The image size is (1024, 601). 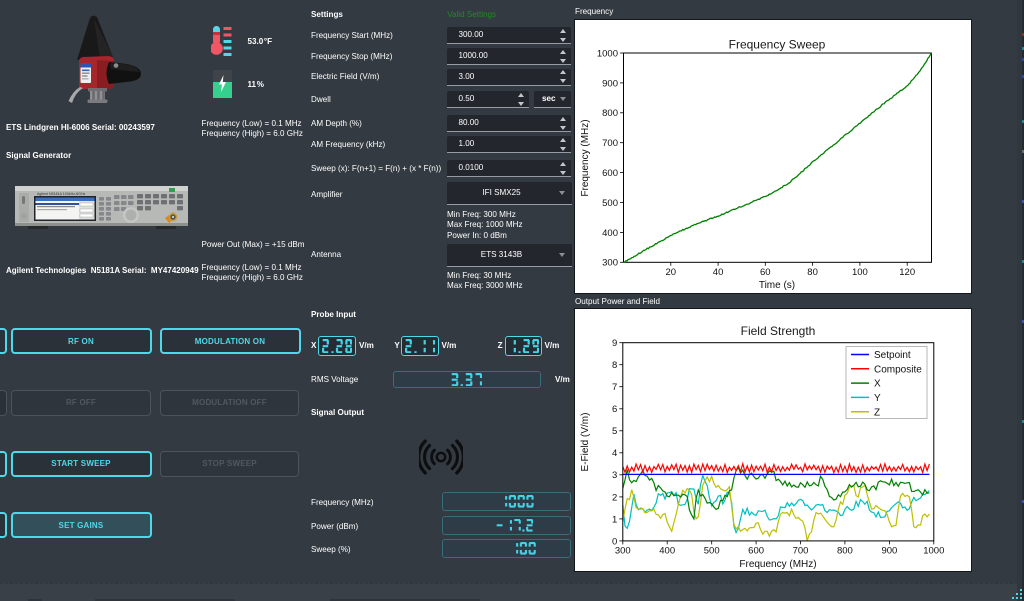 What do you see at coordinates (877, 384) in the screenshot?
I see `svg-text: X` at bounding box center [877, 384].